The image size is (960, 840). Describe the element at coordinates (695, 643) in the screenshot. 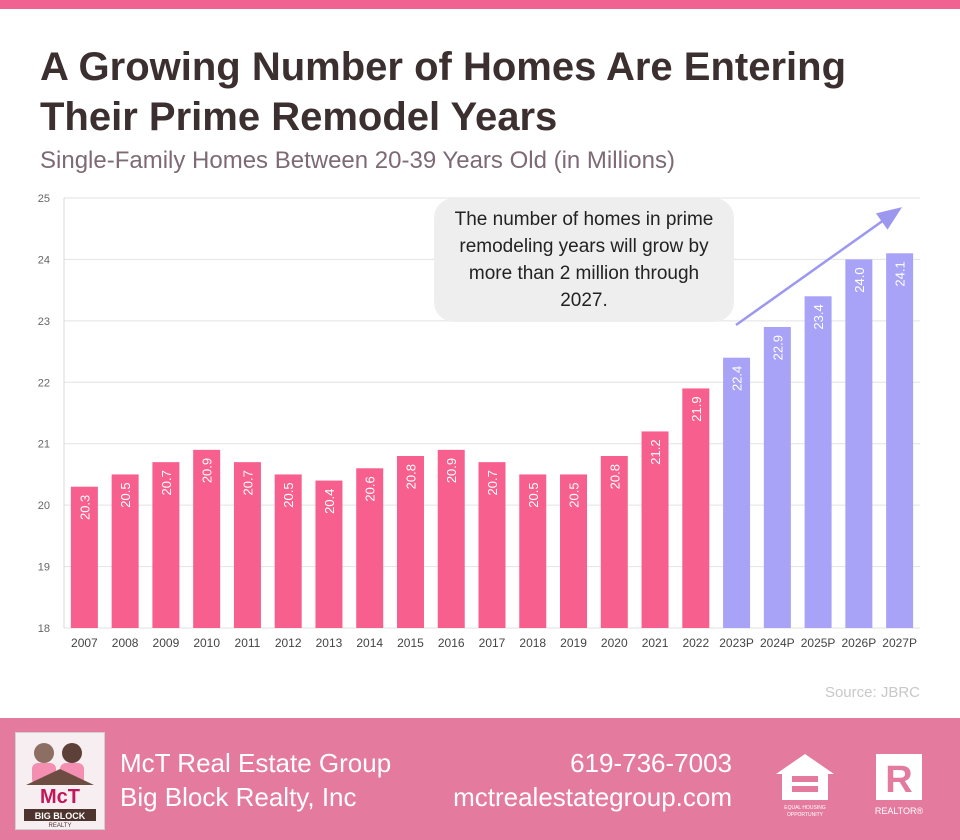

I see `x-tick-label: 2022` at that location.